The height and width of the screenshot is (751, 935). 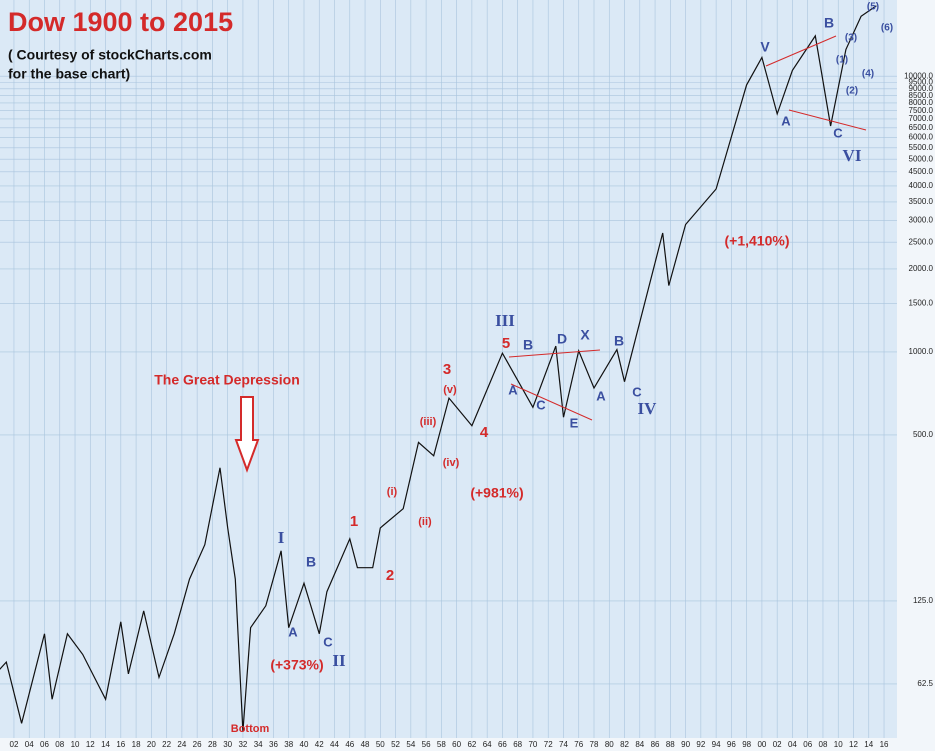 What do you see at coordinates (428, 422) in the screenshot?
I see `annotation: (iii)` at bounding box center [428, 422].